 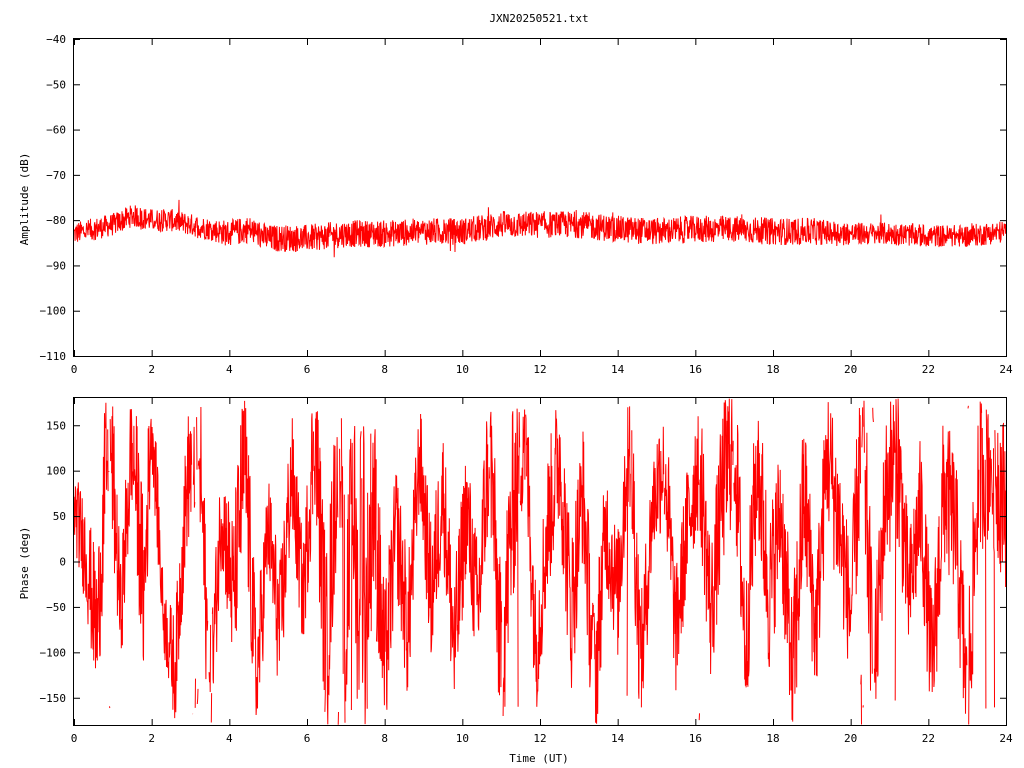 What do you see at coordinates (24, 199) in the screenshot?
I see `amplitude-y-axis-label: Amplitude (dB)` at bounding box center [24, 199].